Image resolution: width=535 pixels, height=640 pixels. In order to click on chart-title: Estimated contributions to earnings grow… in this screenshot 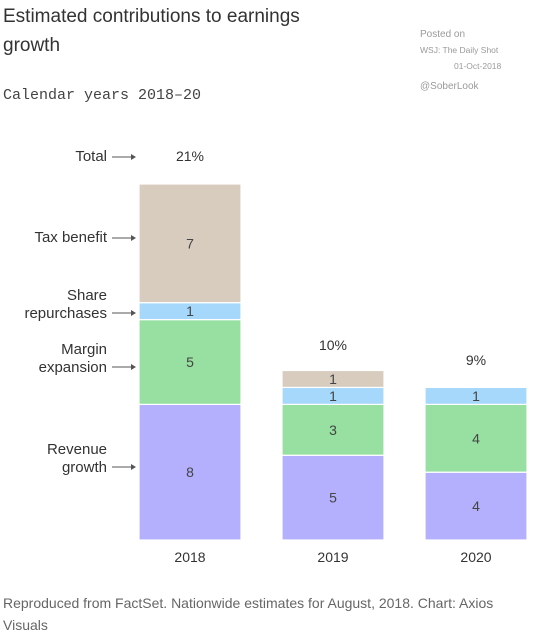, I will do `click(151, 31)`.